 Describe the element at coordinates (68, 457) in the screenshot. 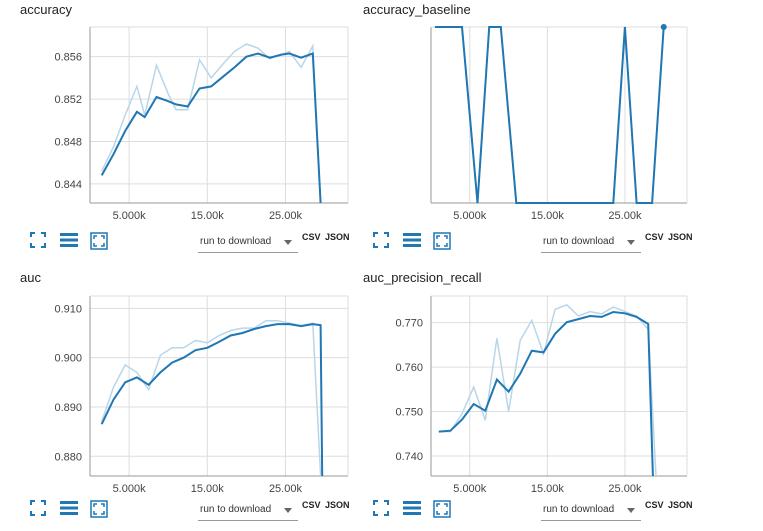

I see `y-tick-label: 0.880` at that location.